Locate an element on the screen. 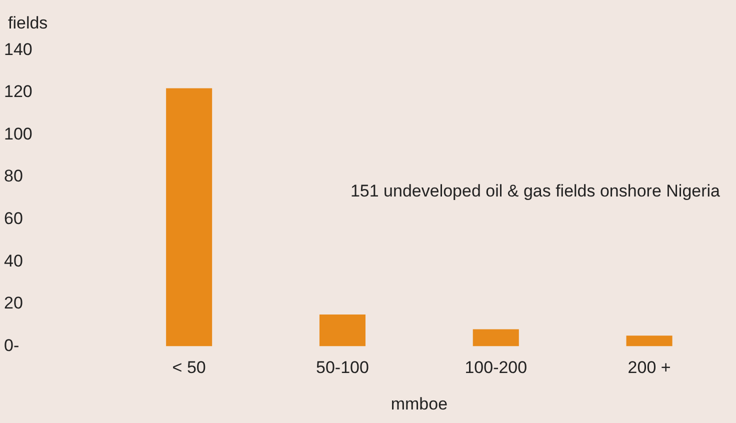 Image resolution: width=736 pixels, height=423 pixels. annotation: 151 undeveloped oil & gas fields onshore Nigeria is located at coordinates (535, 191).